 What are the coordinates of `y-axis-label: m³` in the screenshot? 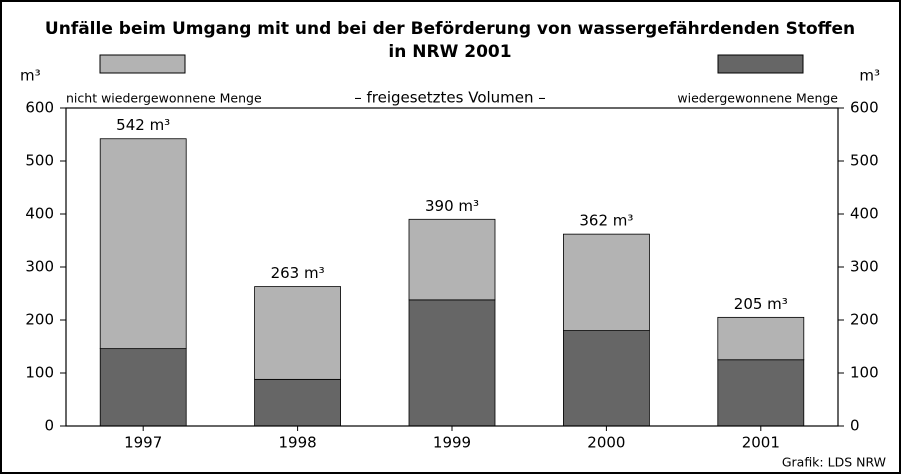 It's located at (30, 76).